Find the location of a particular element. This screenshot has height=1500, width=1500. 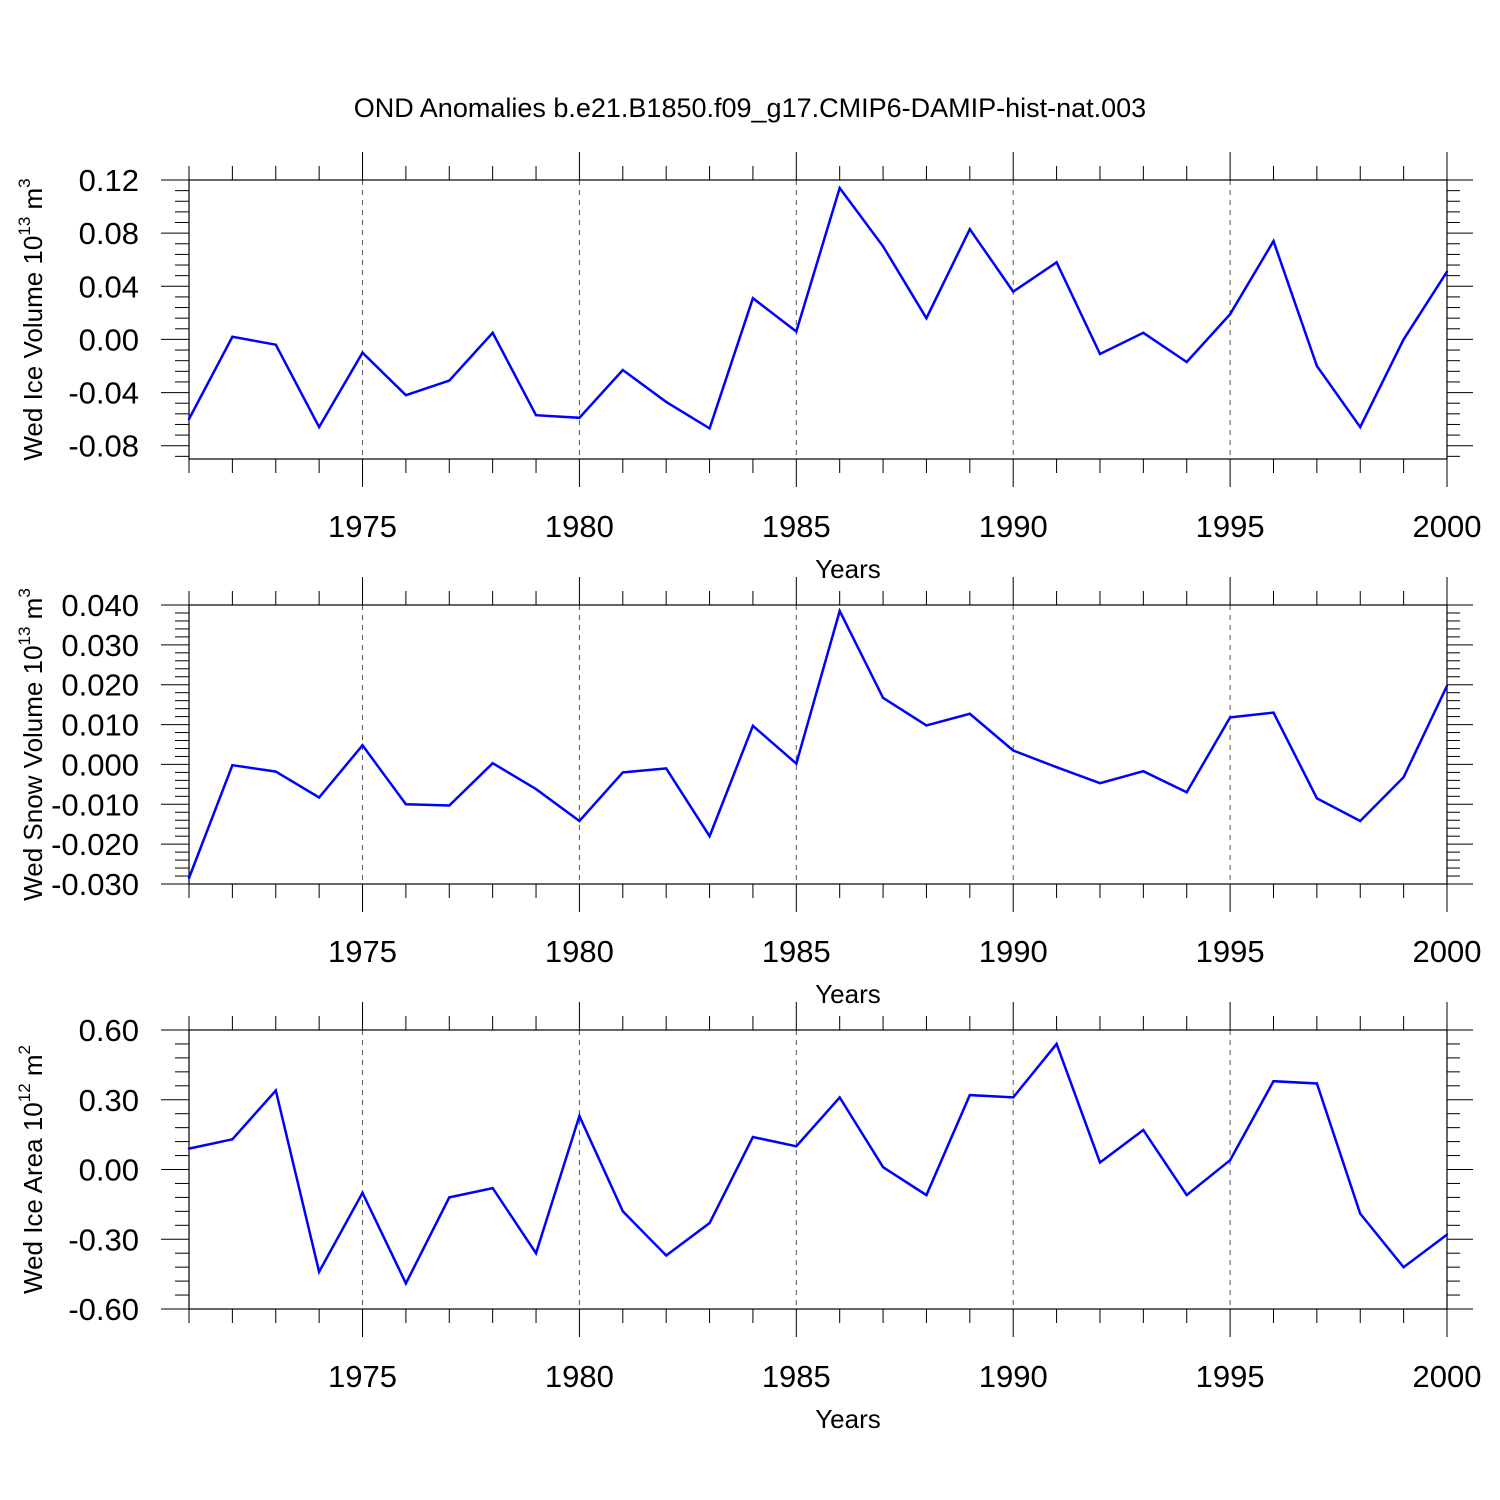

y-axis-label-main: Wed Ice Volume 10 is located at coordinates (33, 348).